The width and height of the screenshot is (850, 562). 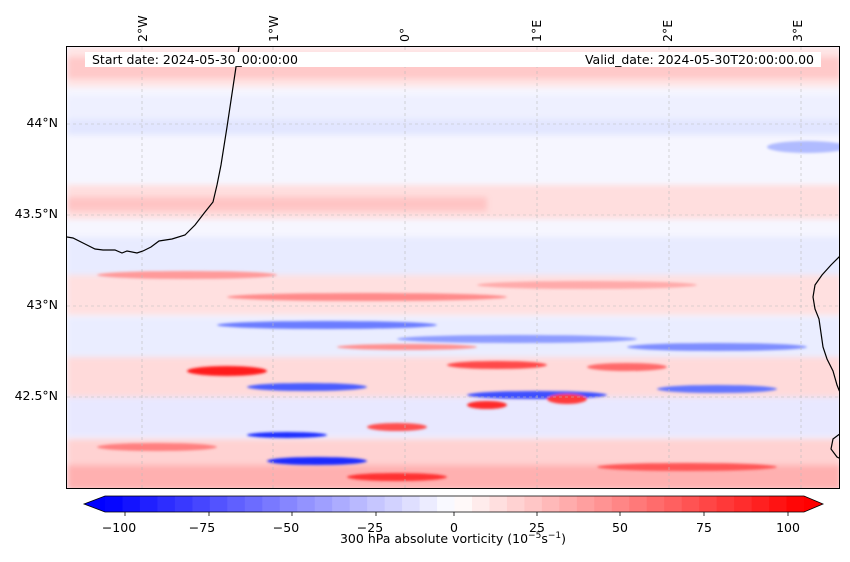 What do you see at coordinates (704, 527) in the screenshot?
I see `colorbar-tick-75: 75` at bounding box center [704, 527].